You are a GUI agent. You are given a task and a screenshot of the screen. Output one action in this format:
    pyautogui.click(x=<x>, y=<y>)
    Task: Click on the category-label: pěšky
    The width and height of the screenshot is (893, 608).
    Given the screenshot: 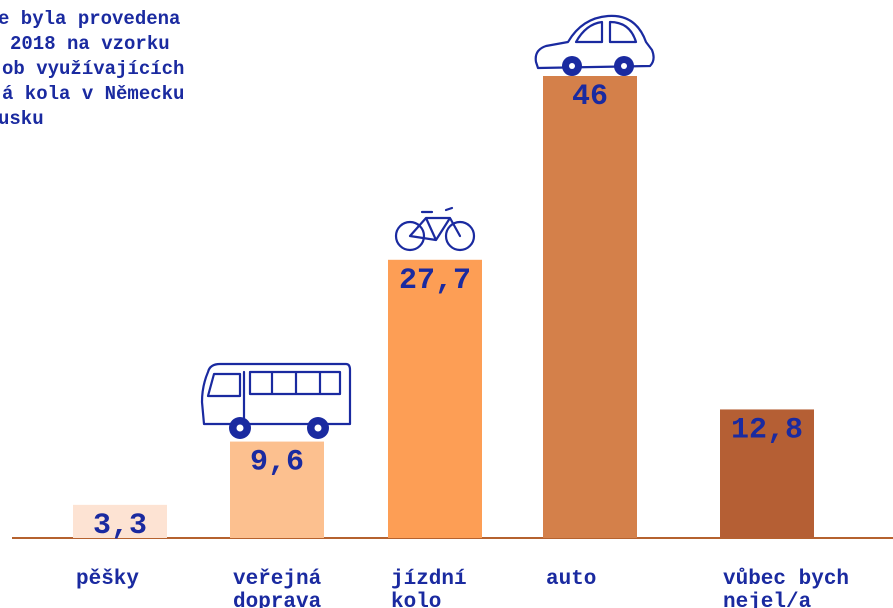 What is the action you would take?
    pyautogui.click(x=107, y=579)
    